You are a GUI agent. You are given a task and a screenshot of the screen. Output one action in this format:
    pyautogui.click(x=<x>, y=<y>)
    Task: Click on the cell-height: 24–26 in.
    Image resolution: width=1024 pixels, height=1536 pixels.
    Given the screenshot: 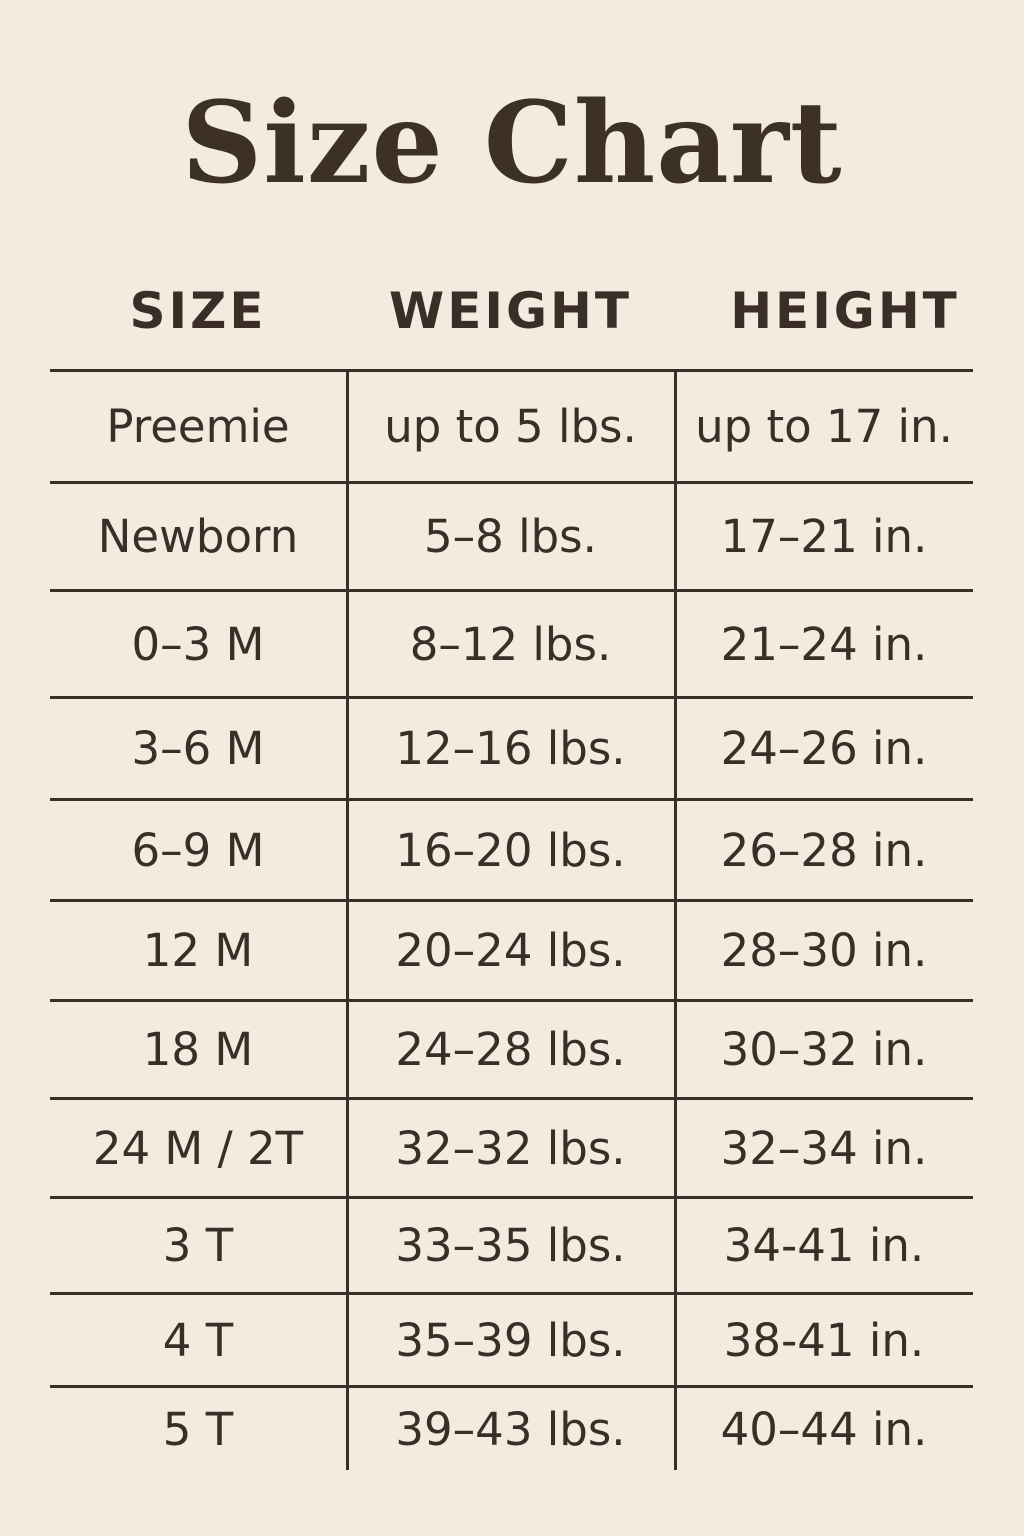 What is the action you would take?
    pyautogui.click(x=824, y=748)
    